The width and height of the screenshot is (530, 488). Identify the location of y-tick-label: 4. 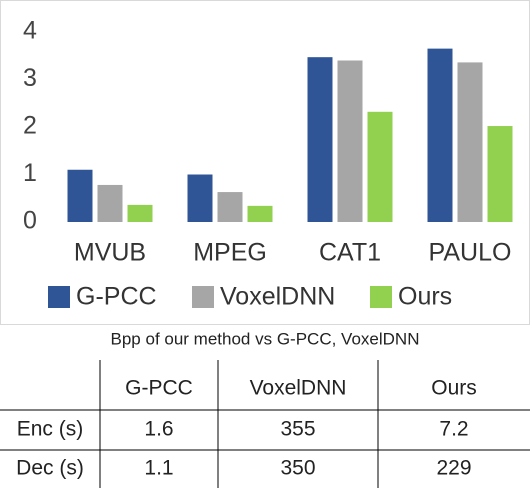
(30, 31).